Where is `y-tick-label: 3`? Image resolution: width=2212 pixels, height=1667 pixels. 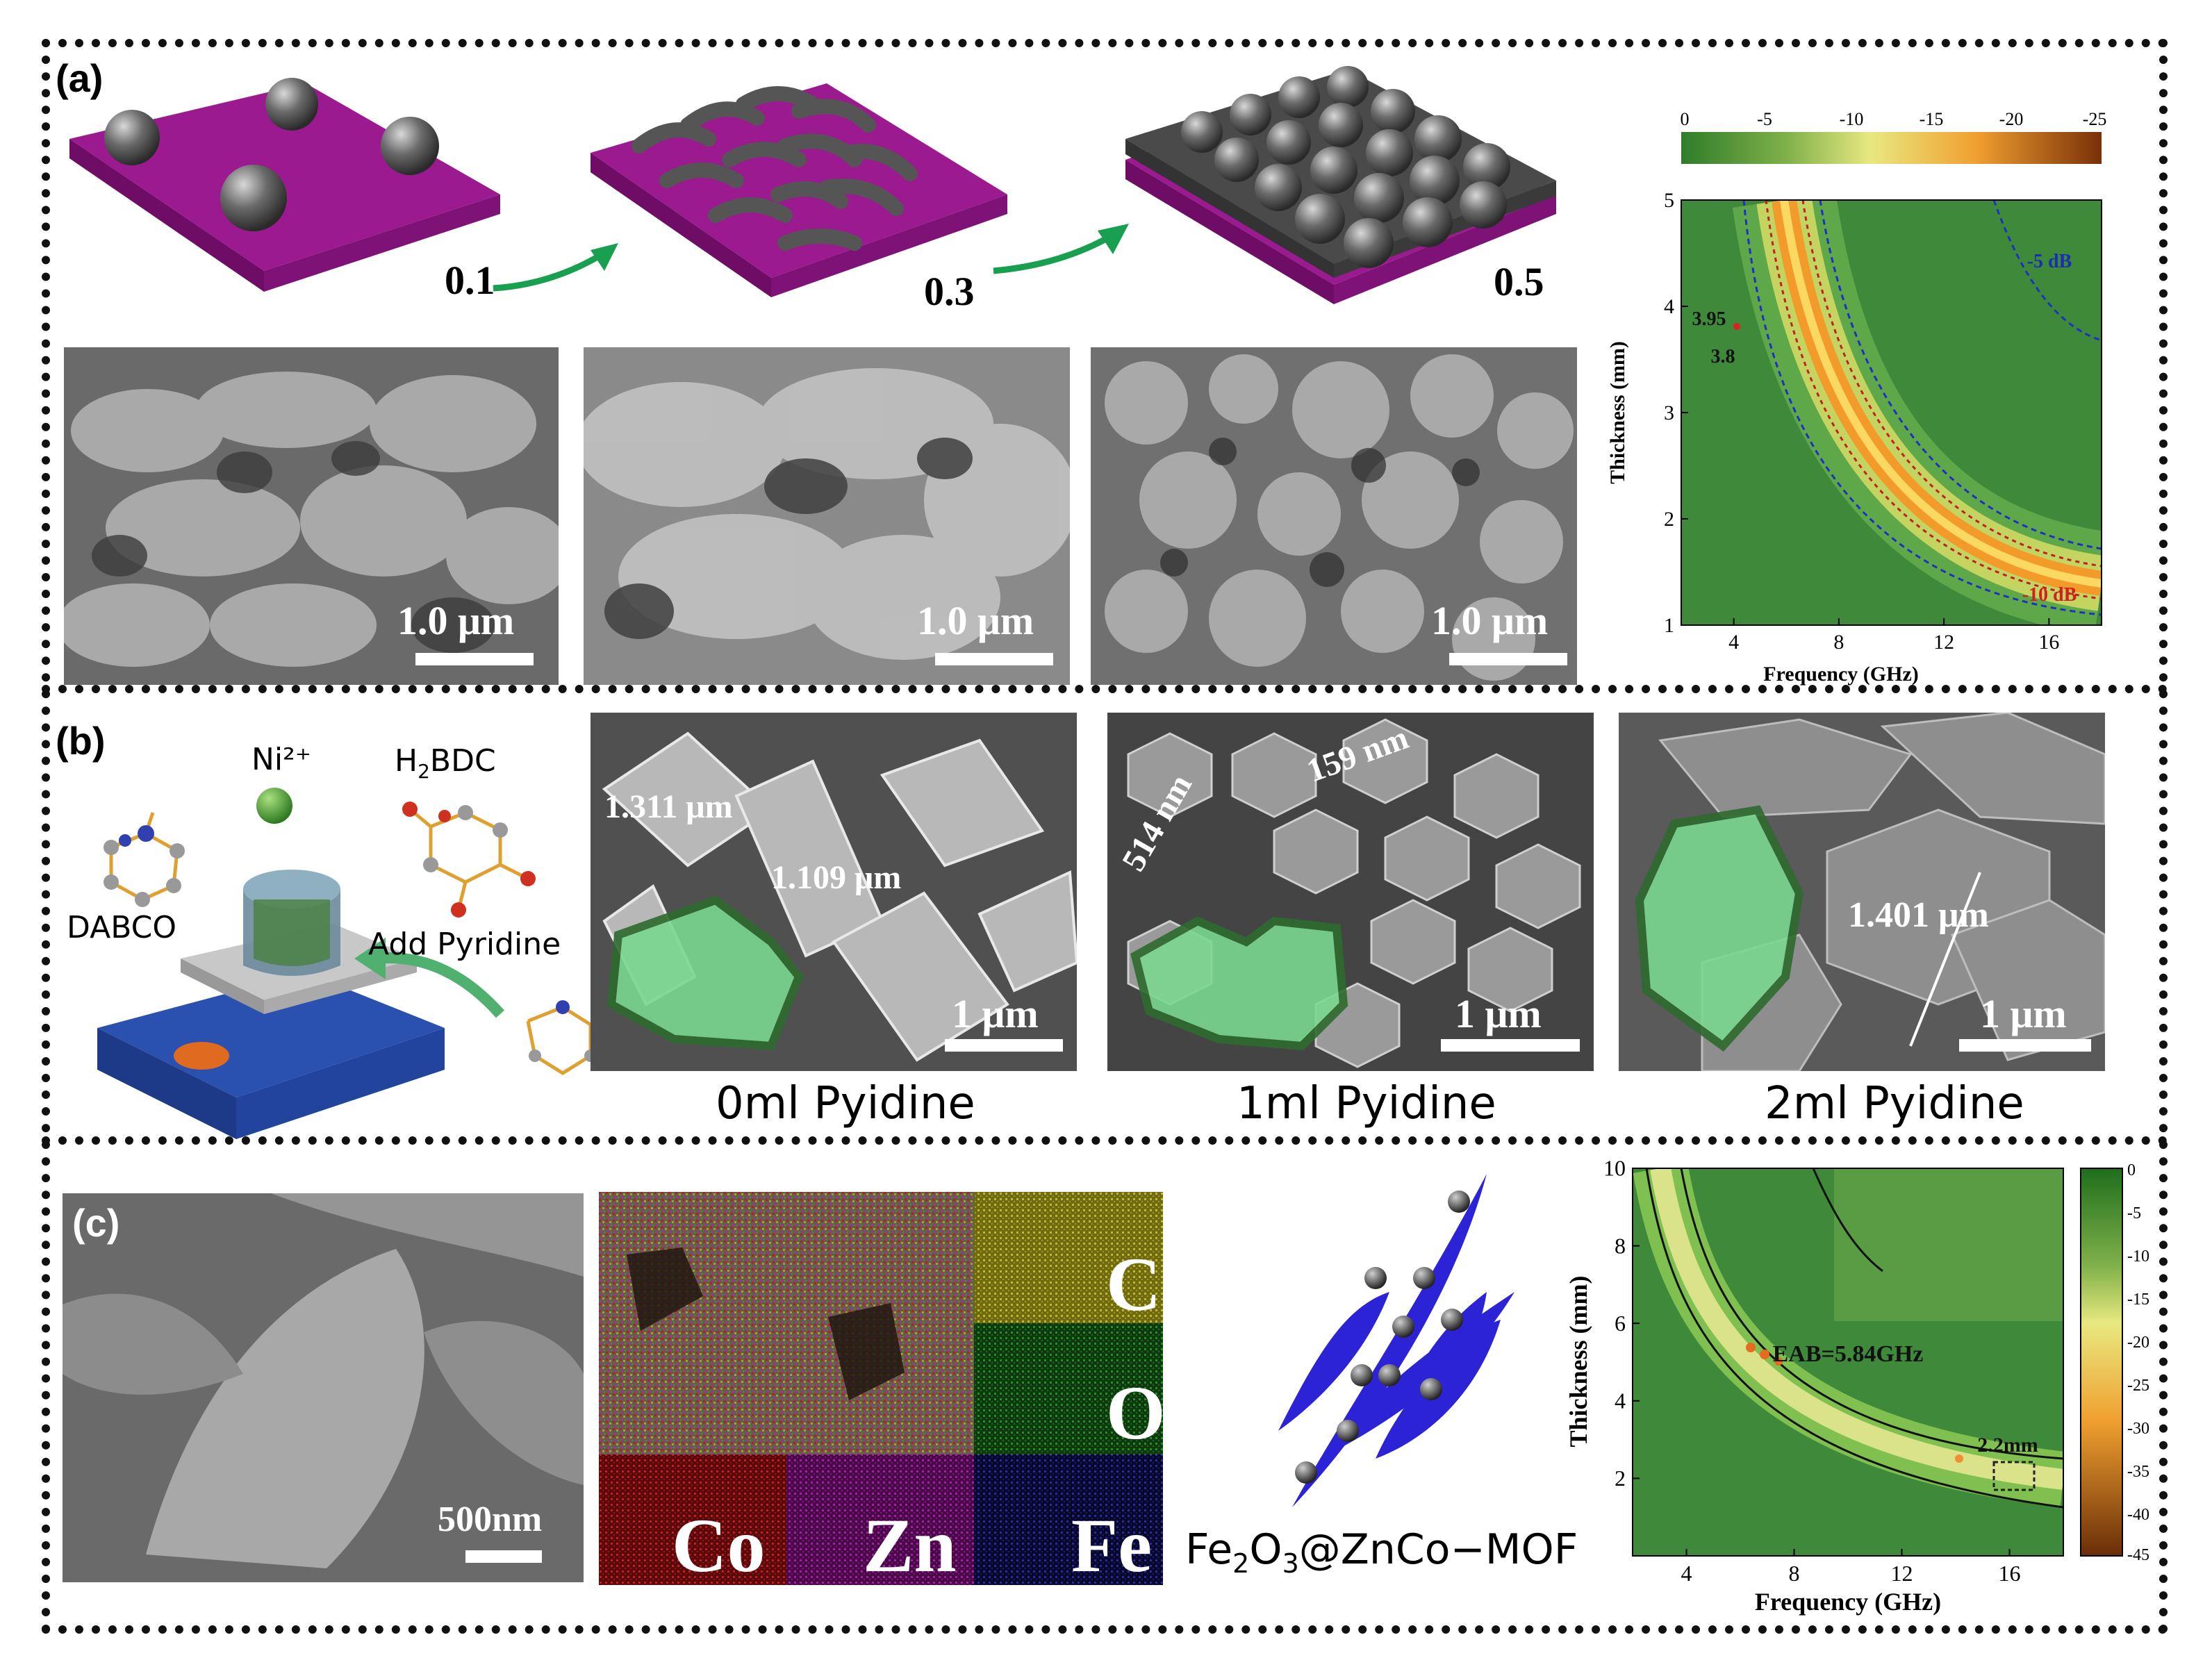
y-tick-label: 3 is located at coordinates (1669, 412).